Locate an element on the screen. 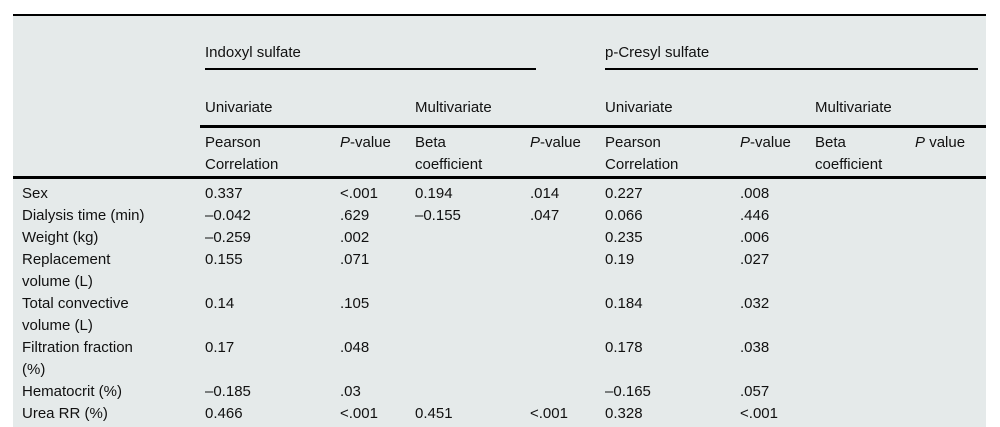  row-label: Replacement volume (L) is located at coordinates (66, 270).